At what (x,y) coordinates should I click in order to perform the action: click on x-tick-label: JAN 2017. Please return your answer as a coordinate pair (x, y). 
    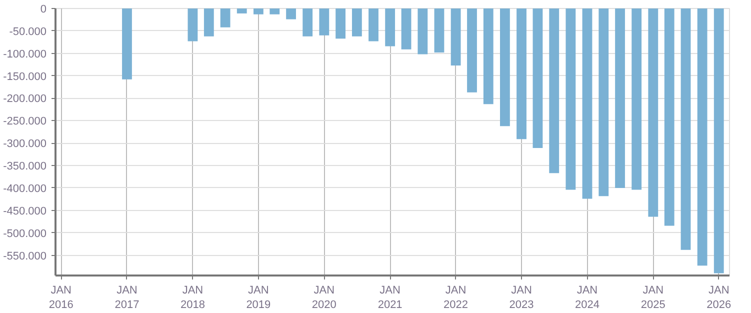
    Looking at the image, I should click on (127, 297).